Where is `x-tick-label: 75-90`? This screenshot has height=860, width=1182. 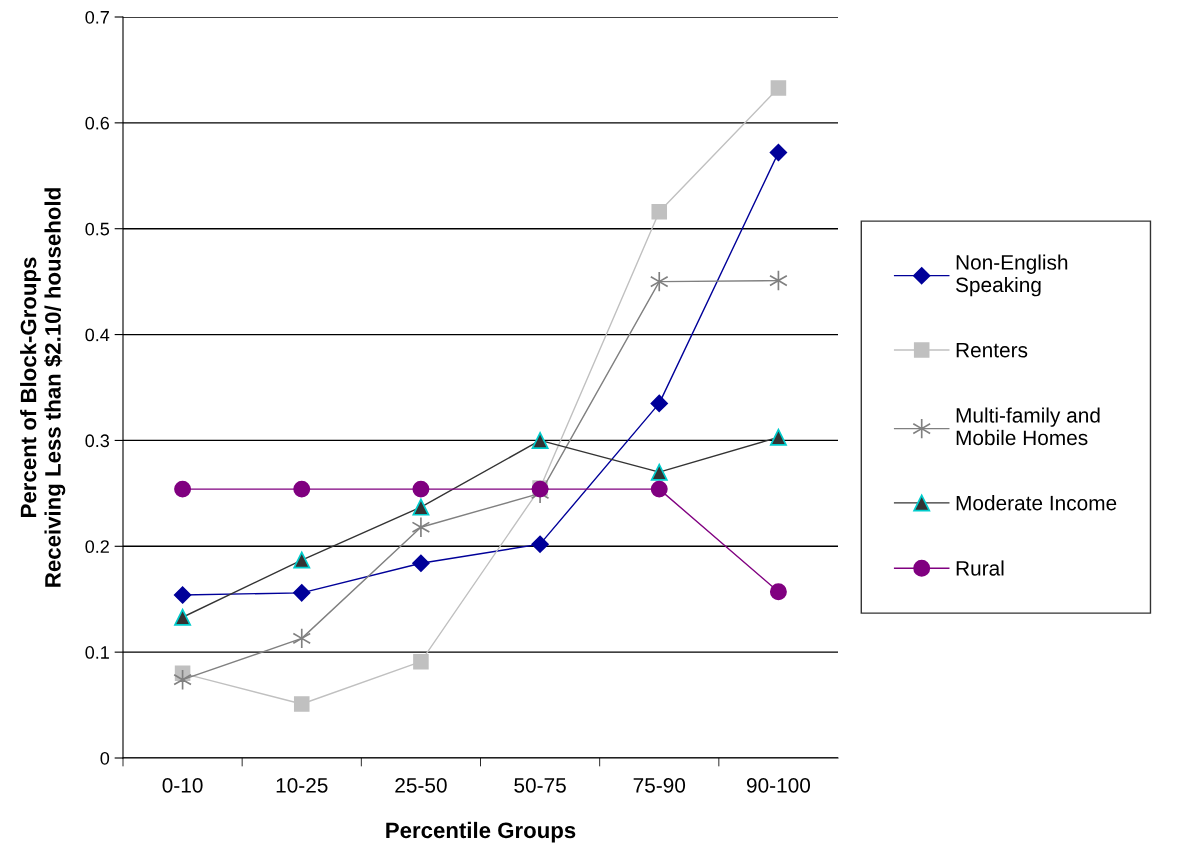
x-tick-label: 75-90 is located at coordinates (659, 785).